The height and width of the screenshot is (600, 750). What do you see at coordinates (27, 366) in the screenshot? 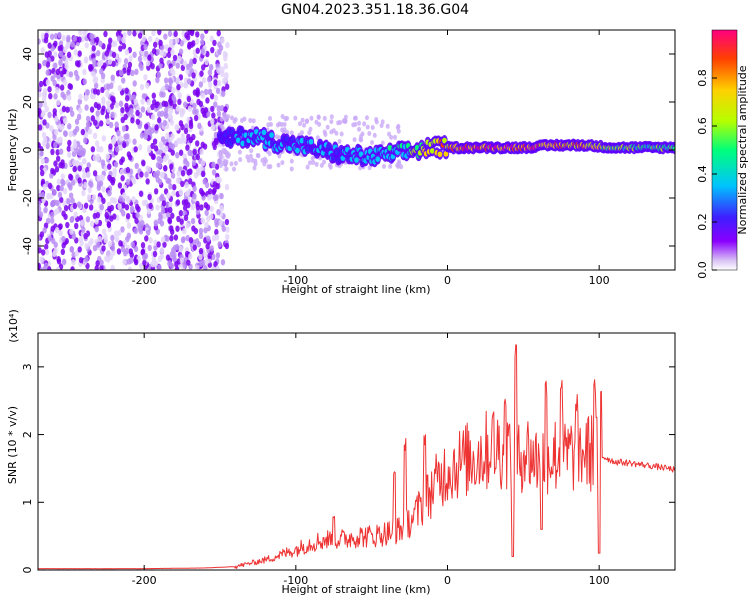
I see `snr-y-tick-label: 3` at bounding box center [27, 366].